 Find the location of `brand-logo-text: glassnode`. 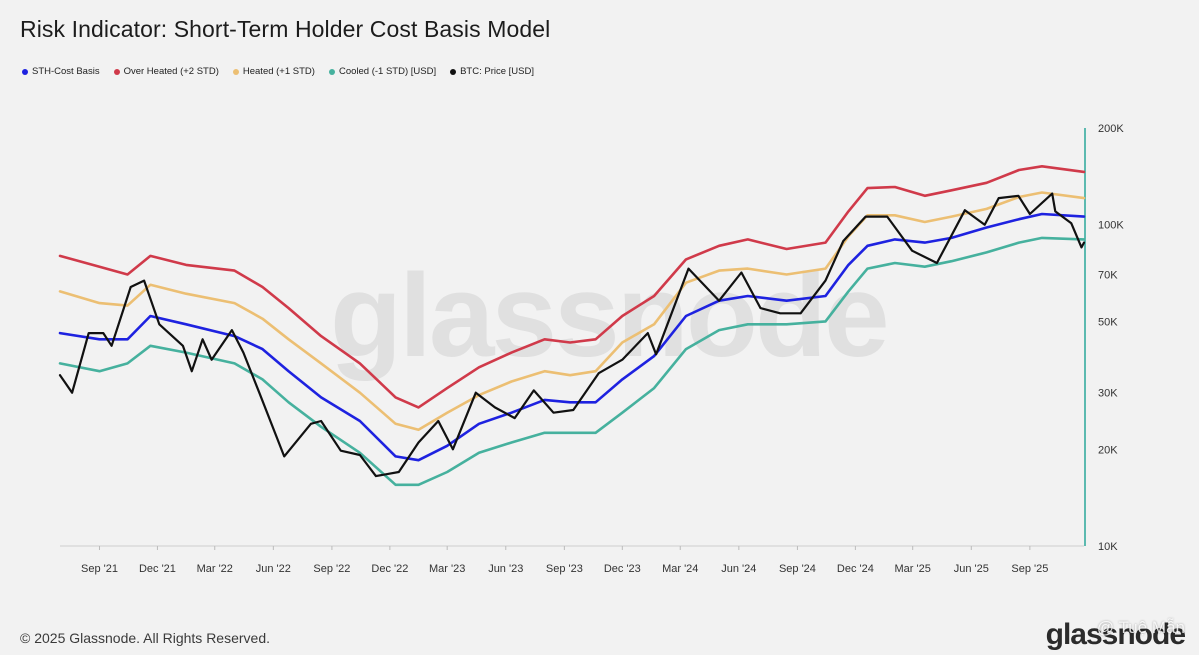

brand-logo-text: glassnode is located at coordinates (1115, 634).